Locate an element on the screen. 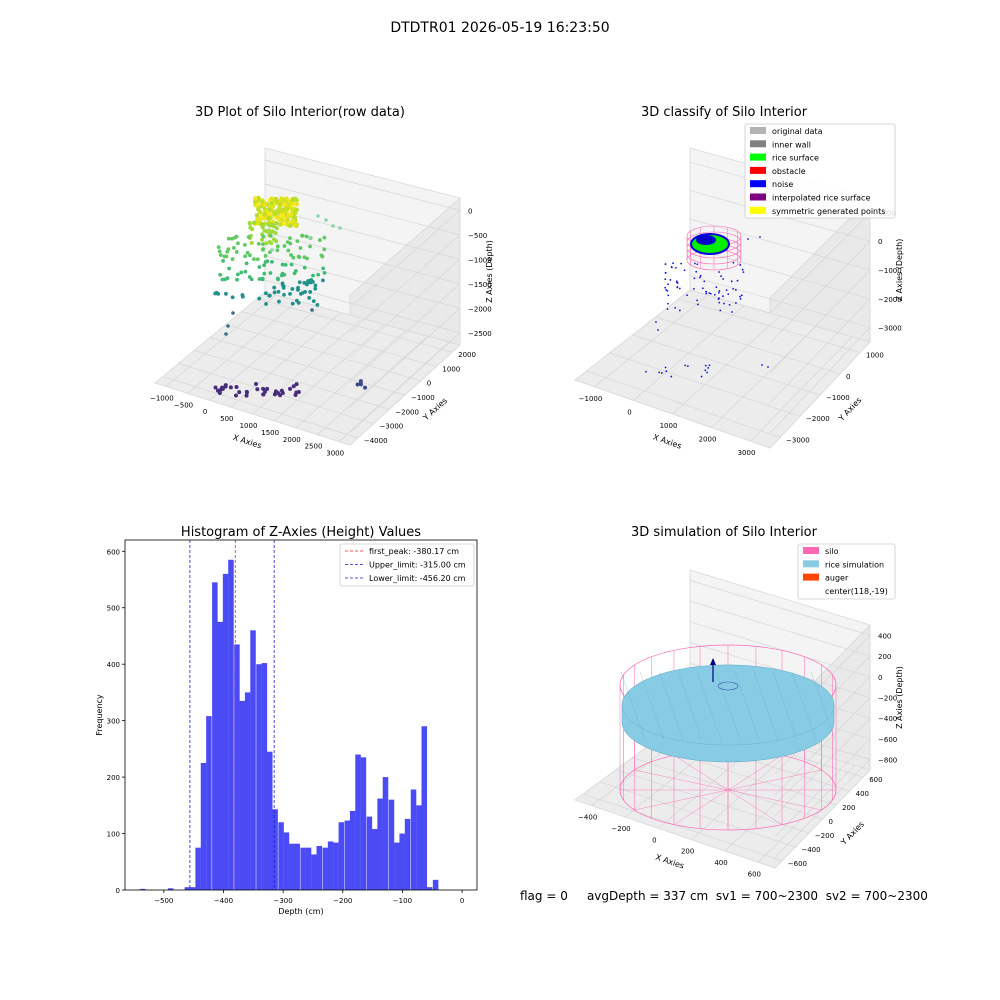  classify-plot-z-axis-label: Z Axies (Depth) is located at coordinates (899, 270).